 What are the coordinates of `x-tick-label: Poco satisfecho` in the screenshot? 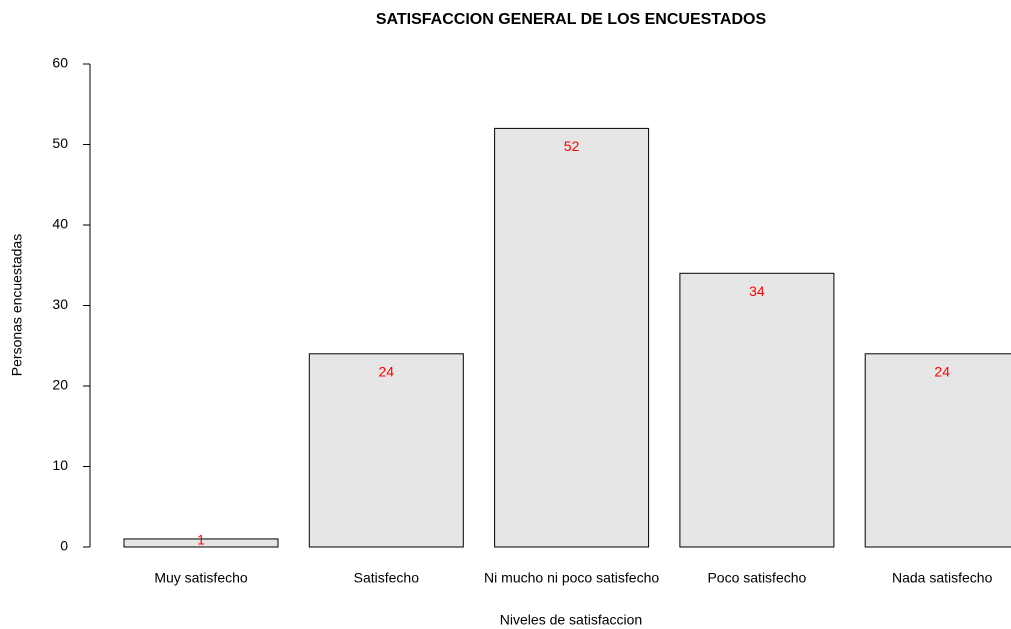 It's located at (756, 578).